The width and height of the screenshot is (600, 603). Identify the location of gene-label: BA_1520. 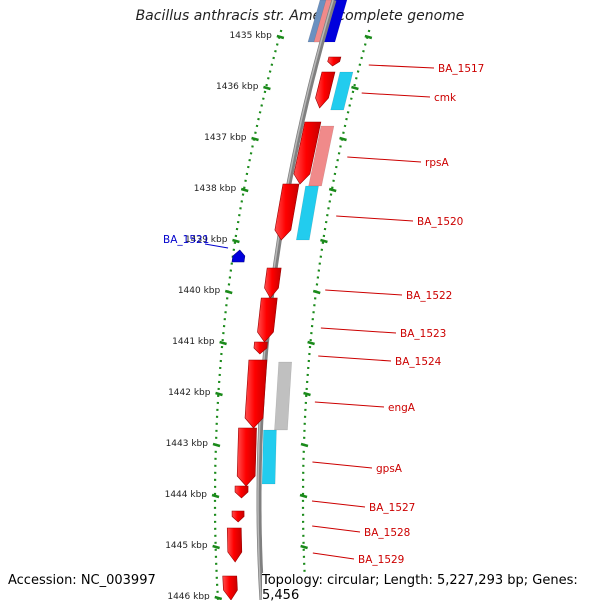
(440, 222).